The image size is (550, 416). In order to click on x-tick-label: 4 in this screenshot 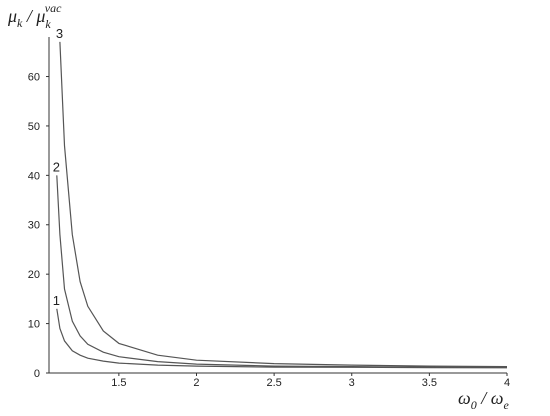, I will do `click(507, 383)`.